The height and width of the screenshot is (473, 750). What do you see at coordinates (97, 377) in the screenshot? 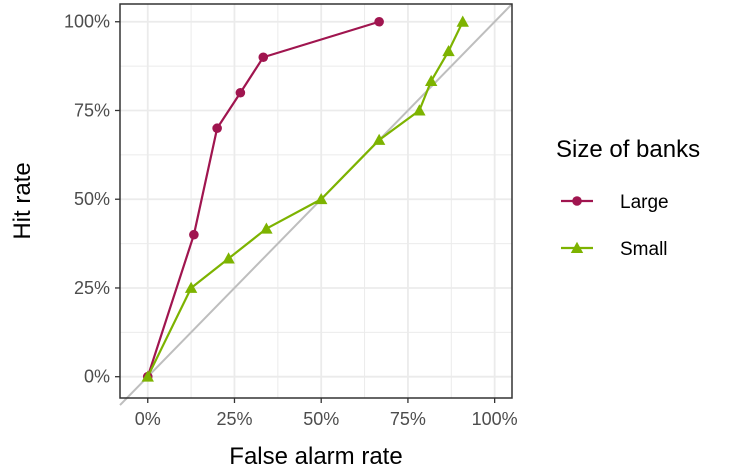
I see `y-tick-label: 0%` at bounding box center [97, 377].